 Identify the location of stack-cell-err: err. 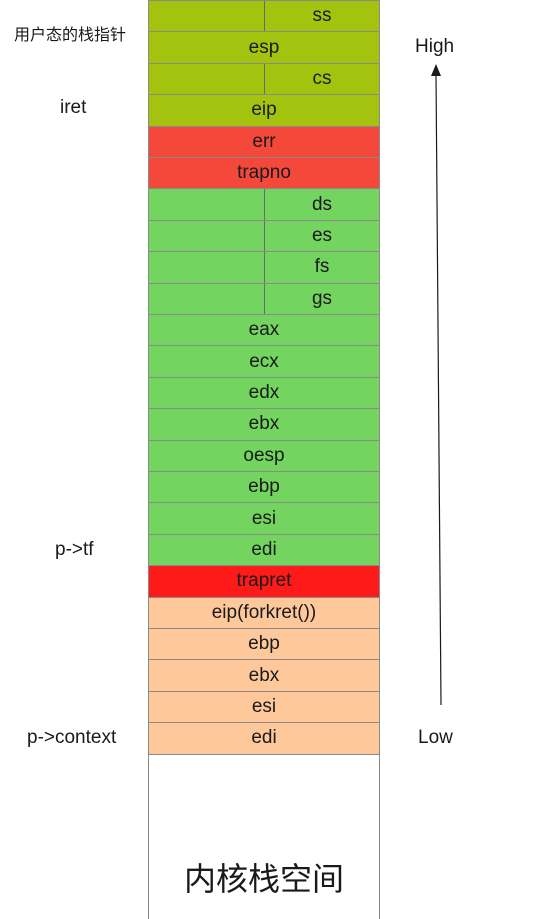
(264, 141).